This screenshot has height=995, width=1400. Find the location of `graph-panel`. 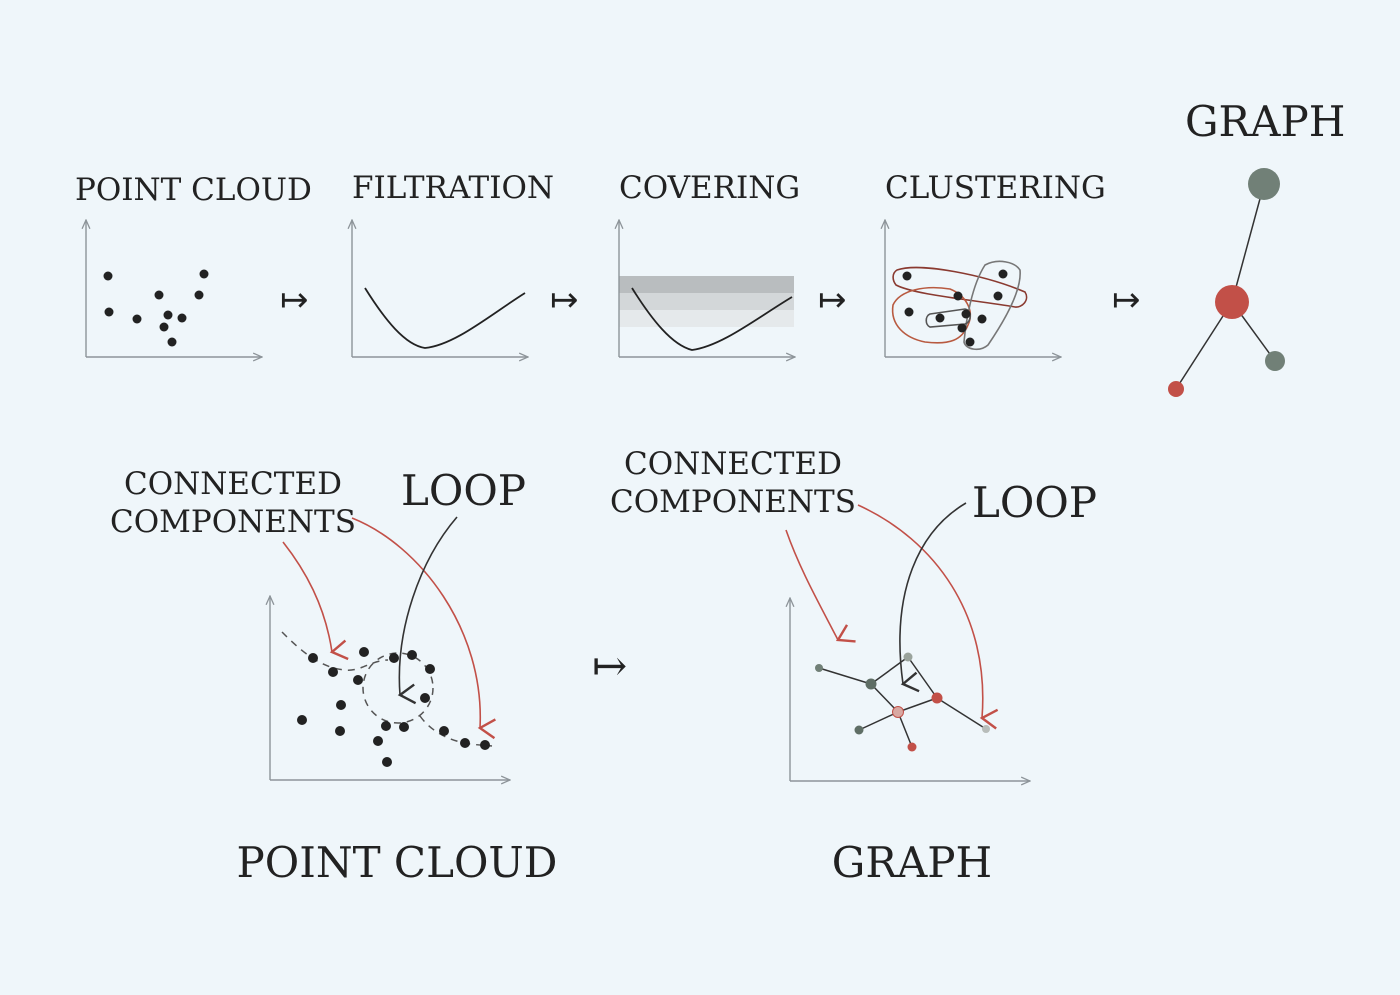

graph-panel is located at coordinates (1226, 282).